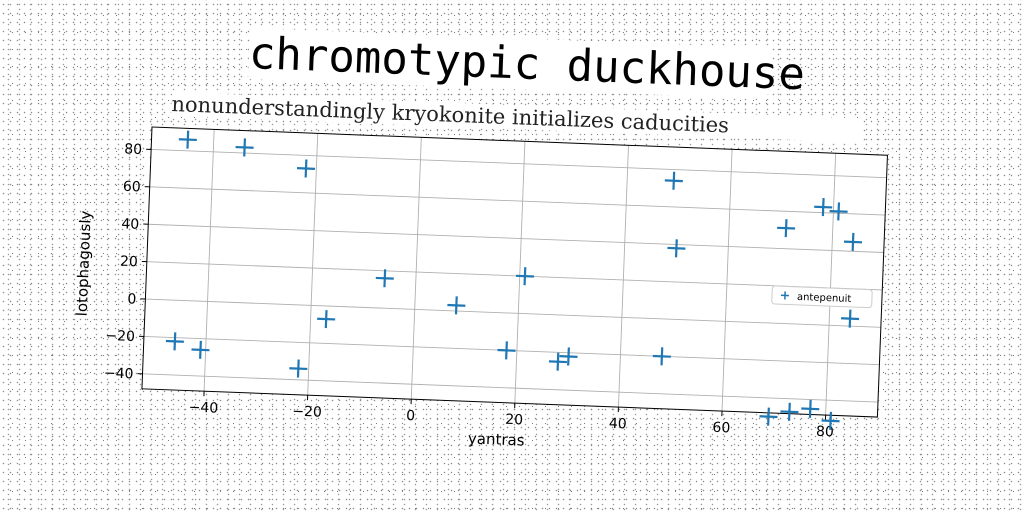 This screenshot has width=1024, height=512. I want to click on legend-box, so click(822, 297).